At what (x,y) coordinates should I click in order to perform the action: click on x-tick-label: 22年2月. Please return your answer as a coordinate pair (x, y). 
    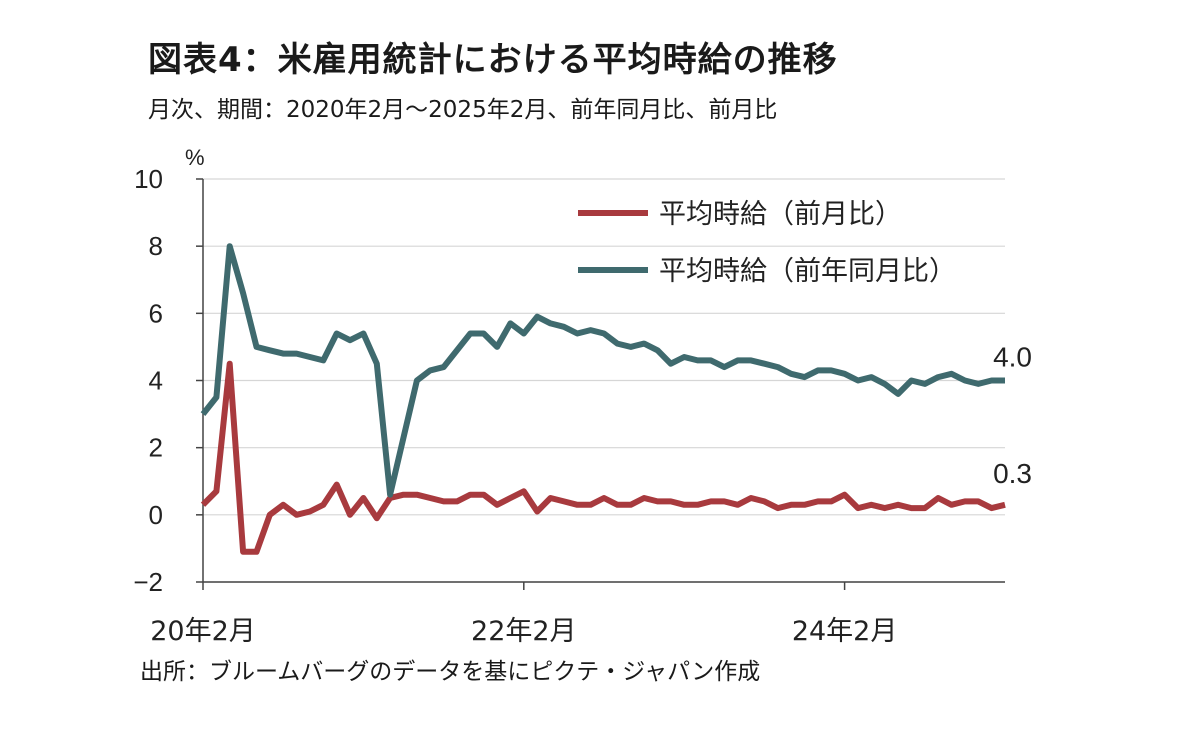
    Looking at the image, I should click on (524, 631).